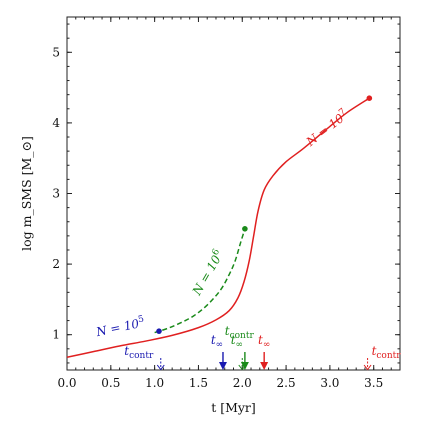  Describe the element at coordinates (139, 352) in the screenshot. I see `t-contr-label-2: tcontr` at that location.